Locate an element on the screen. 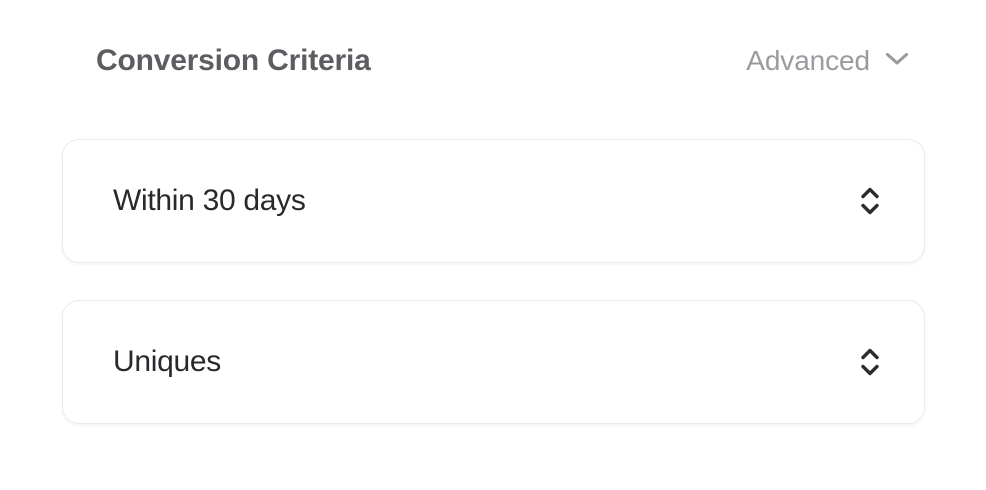  select-conversion-window-value: Within 30 days is located at coordinates (209, 200).